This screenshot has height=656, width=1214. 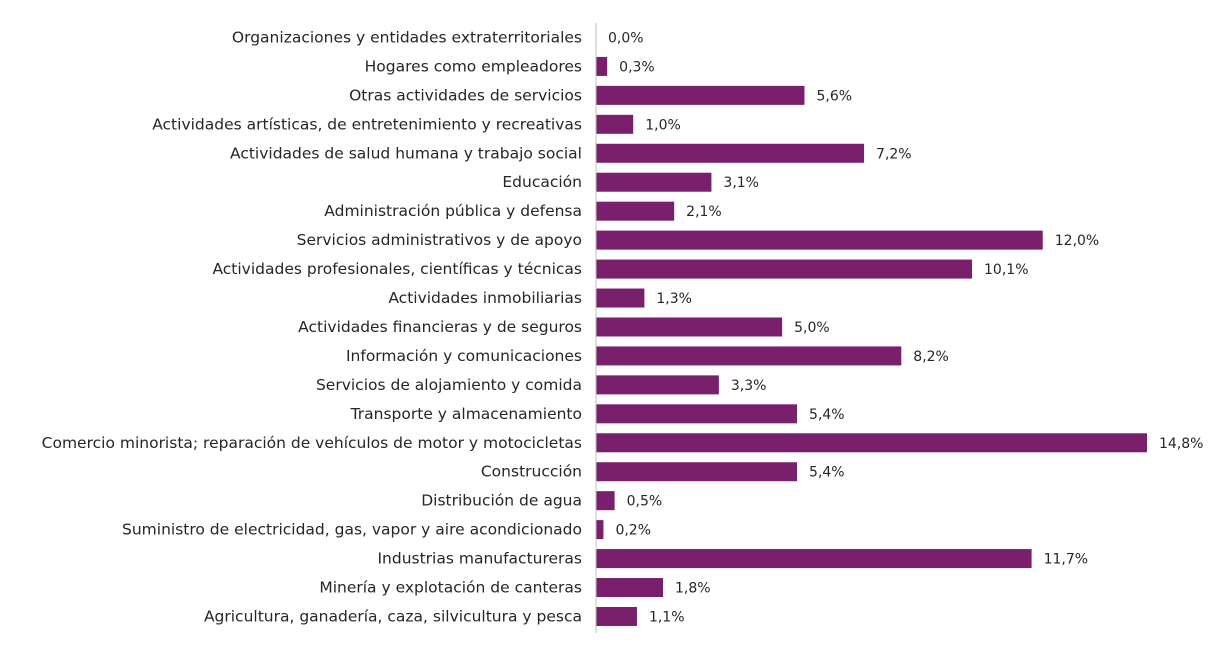 What do you see at coordinates (741, 183) in the screenshot?
I see `value-label: 3,1%` at bounding box center [741, 183].